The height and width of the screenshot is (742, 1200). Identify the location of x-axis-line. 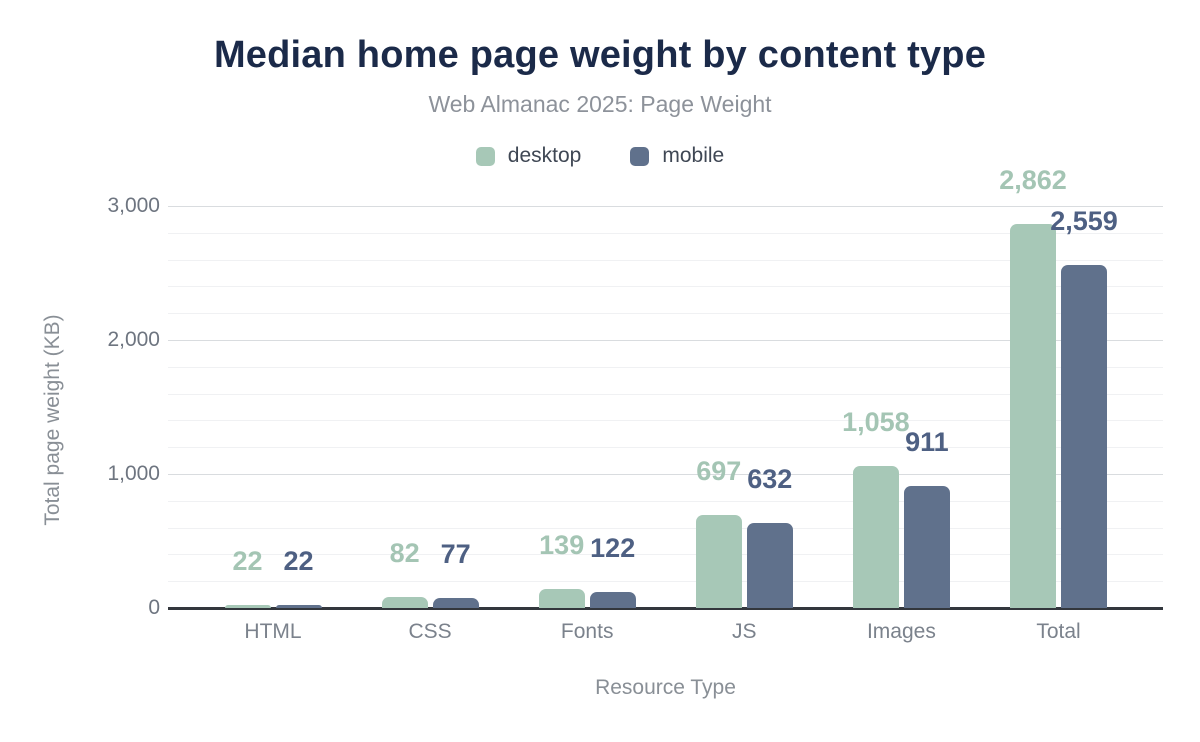
(665, 608).